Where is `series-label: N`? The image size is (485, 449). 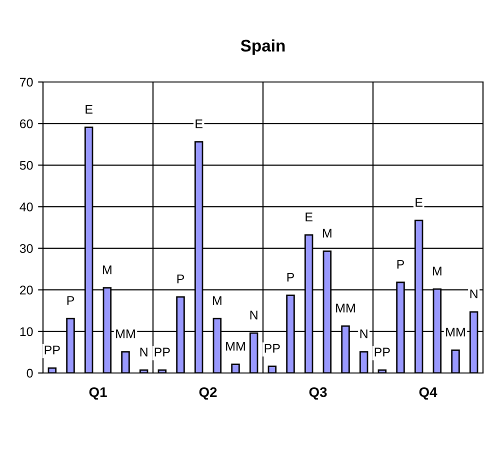 series-label: N is located at coordinates (144, 352).